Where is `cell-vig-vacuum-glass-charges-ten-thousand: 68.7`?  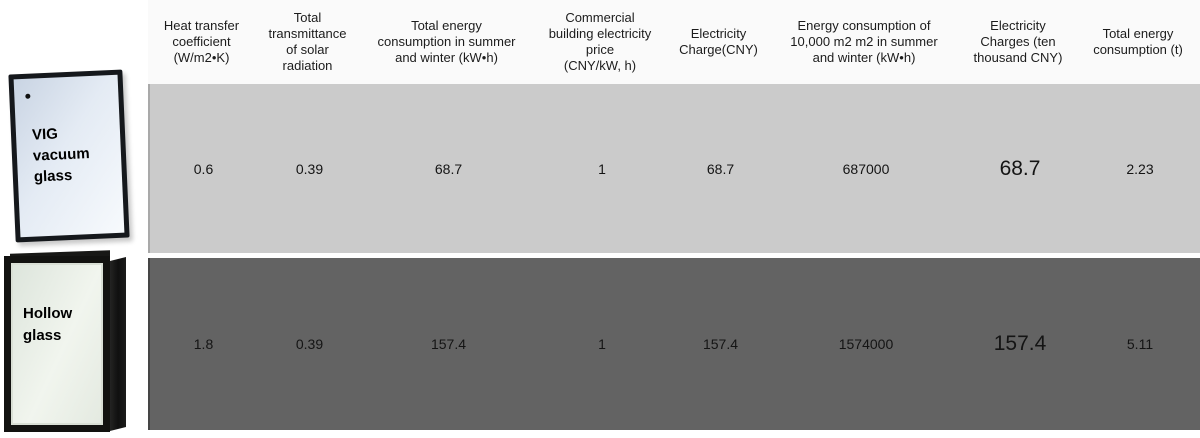
cell-vig-vacuum-glass-charges-ten-thousand: 68.7 is located at coordinates (1020, 168).